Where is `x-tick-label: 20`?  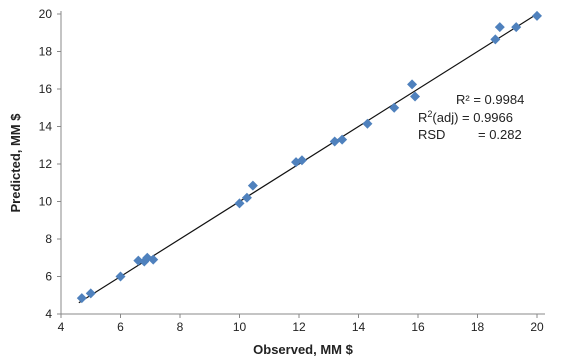
x-tick-label: 20 is located at coordinates (537, 327).